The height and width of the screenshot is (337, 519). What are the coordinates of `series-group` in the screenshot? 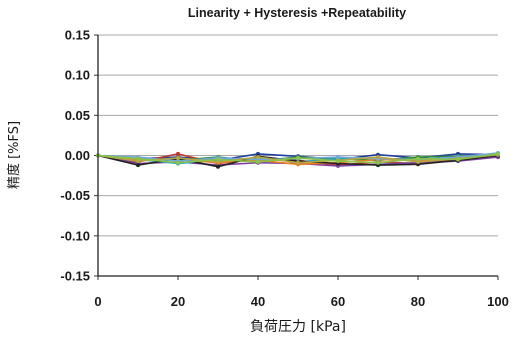 It's located at (298, 160).